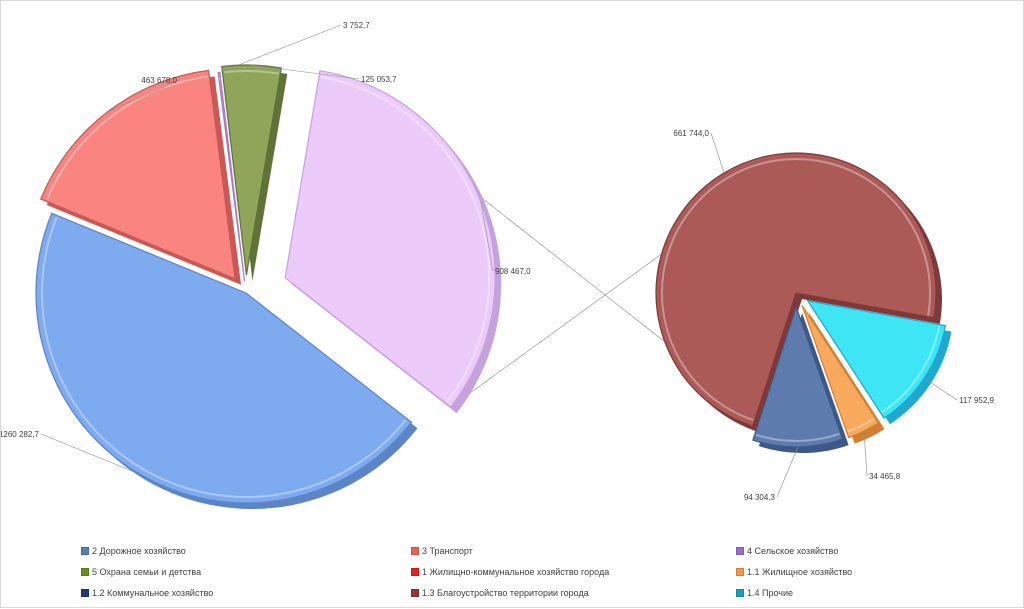 The image size is (1024, 609). What do you see at coordinates (159, 80) in the screenshot?
I see `main-label-1: 463 678,0` at bounding box center [159, 80].